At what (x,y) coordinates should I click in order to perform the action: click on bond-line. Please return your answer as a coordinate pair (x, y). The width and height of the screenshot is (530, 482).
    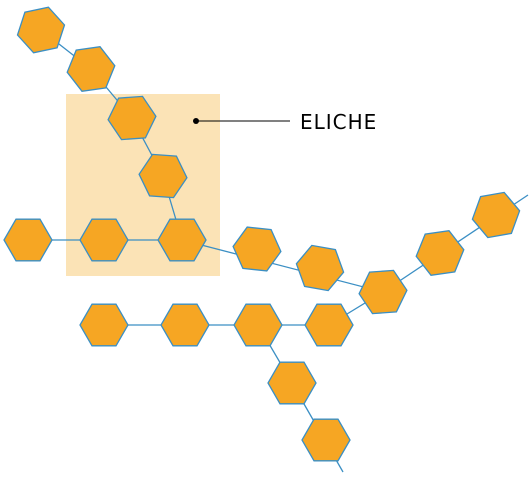
    Looking at the image, I should click on (282, 266).